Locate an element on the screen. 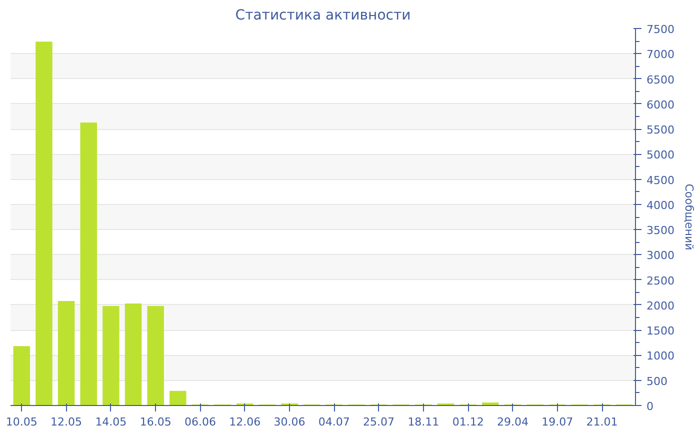  x-tick-label: 10.05 is located at coordinates (22, 422).